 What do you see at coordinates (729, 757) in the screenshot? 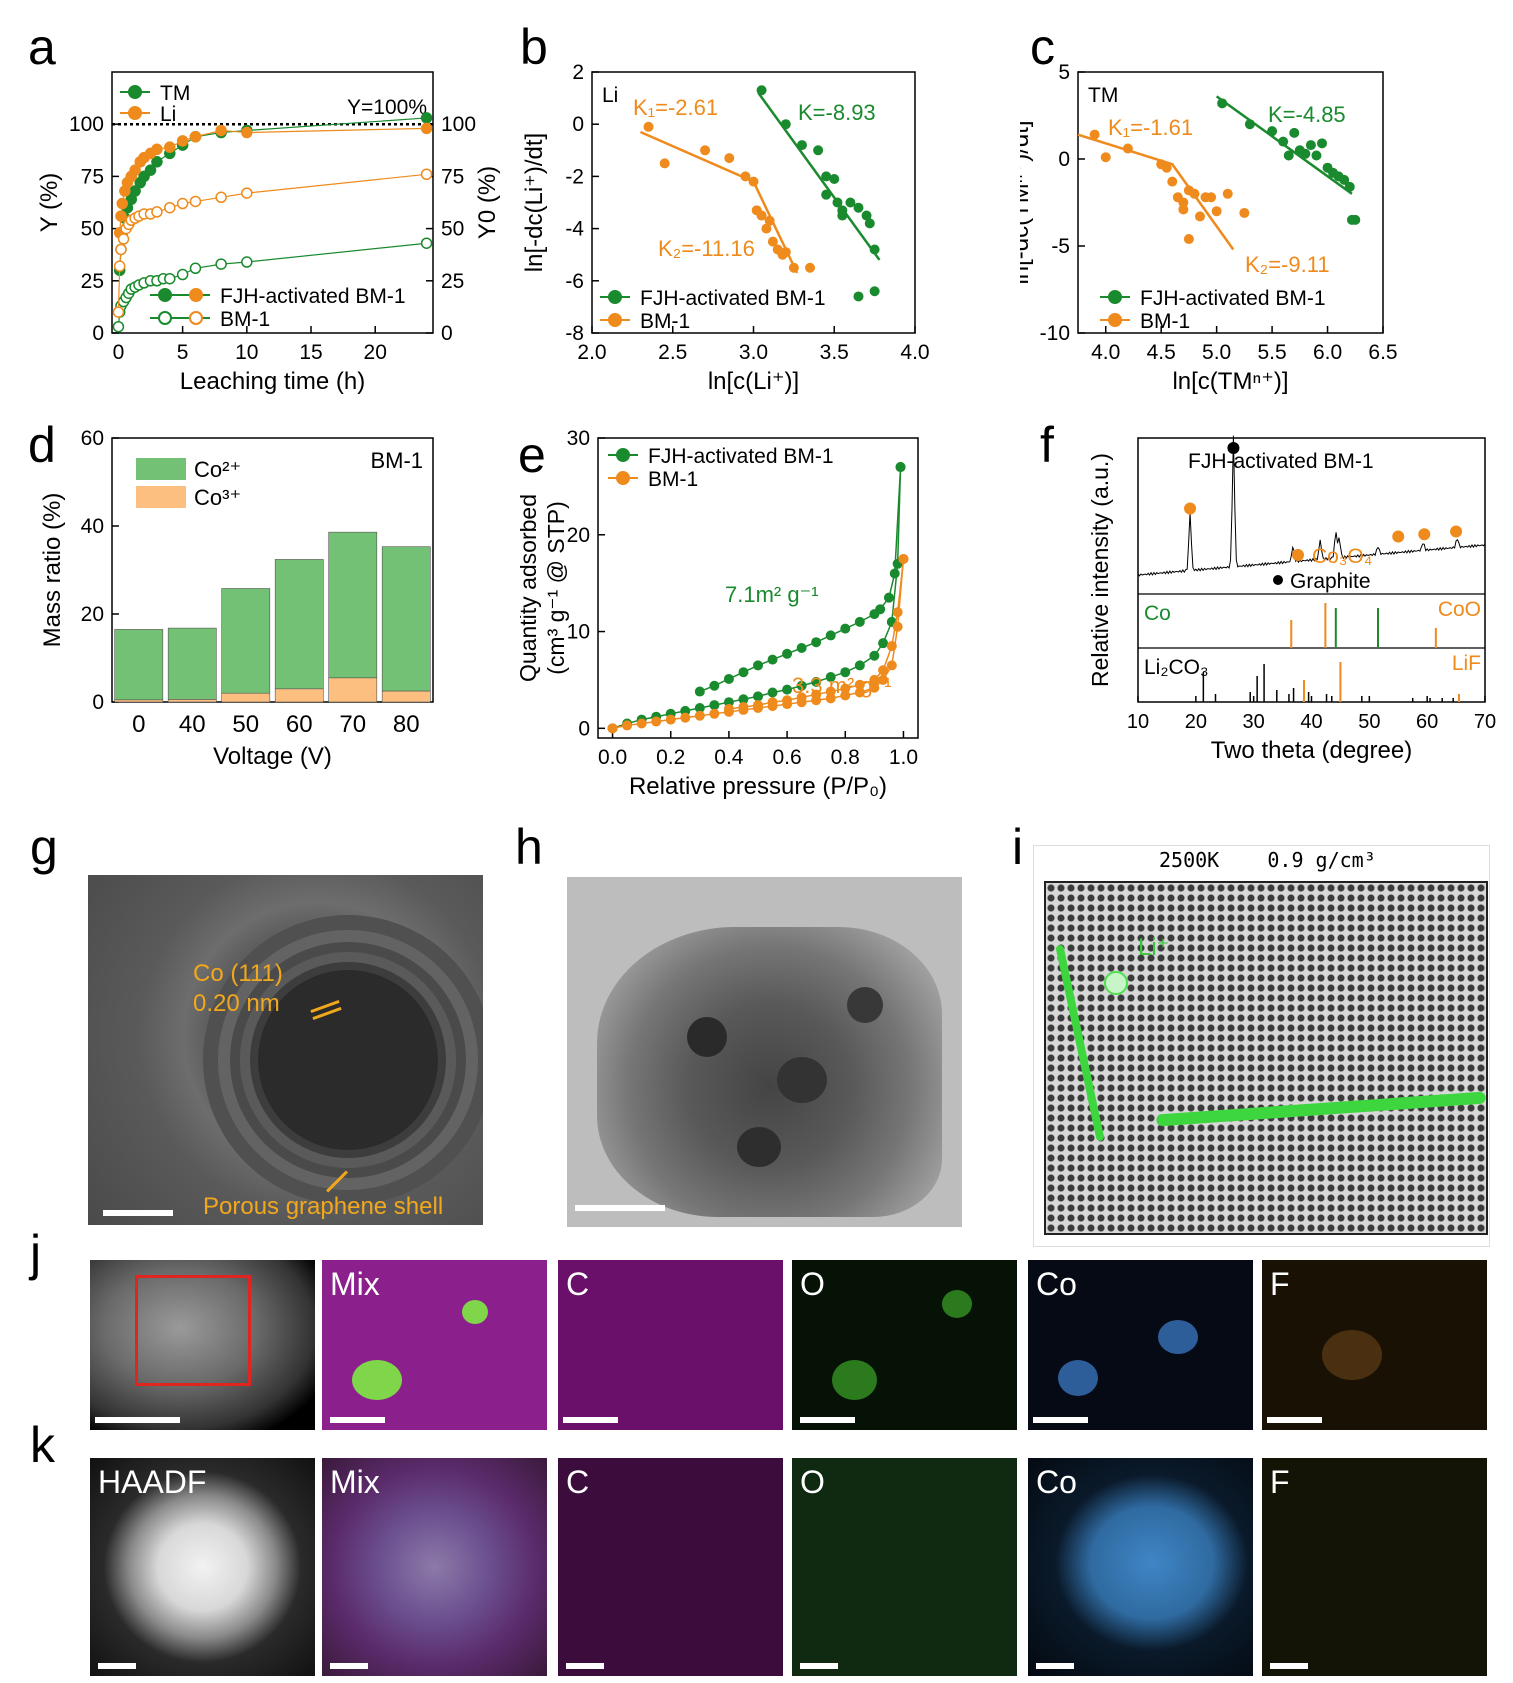
I see `x-tick-label: 0.4` at bounding box center [729, 757].